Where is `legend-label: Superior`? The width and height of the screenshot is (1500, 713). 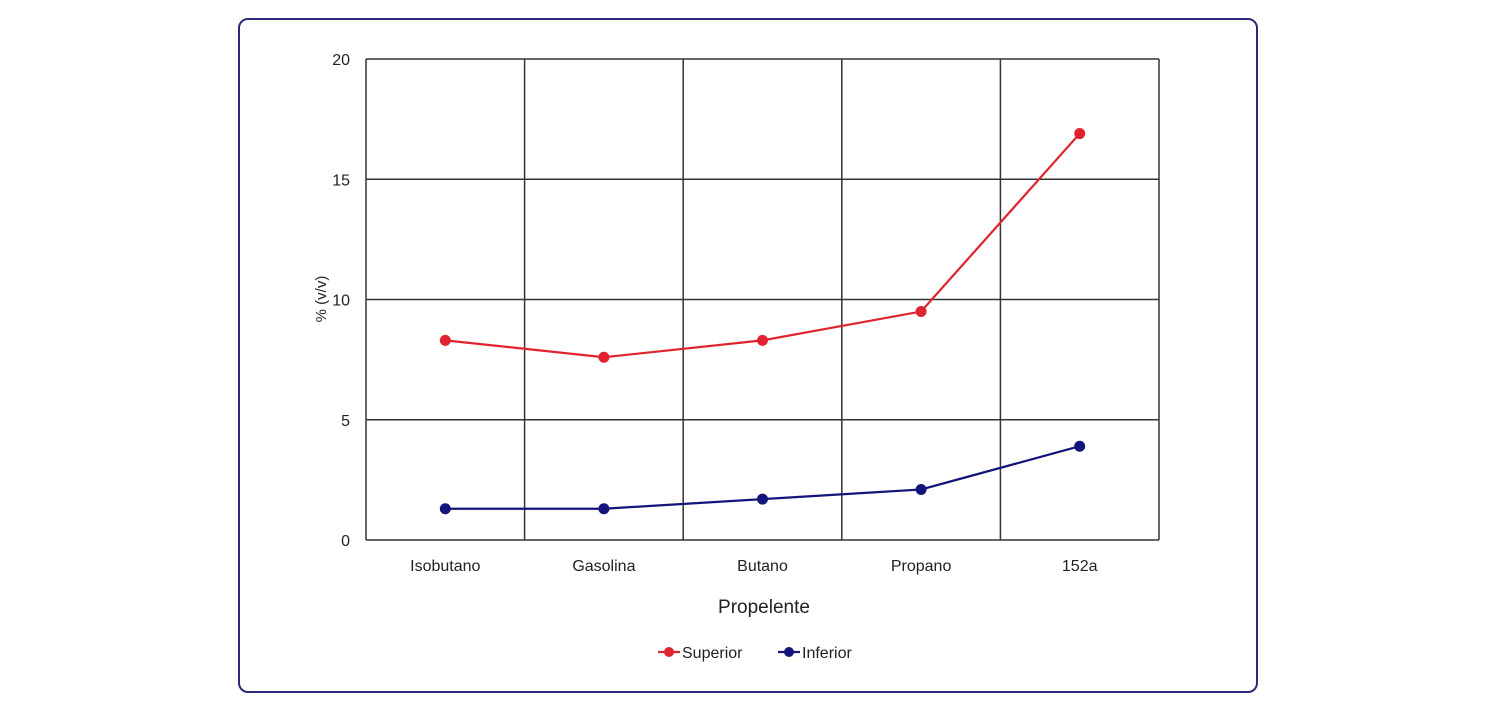 legend-label: Superior is located at coordinates (712, 653).